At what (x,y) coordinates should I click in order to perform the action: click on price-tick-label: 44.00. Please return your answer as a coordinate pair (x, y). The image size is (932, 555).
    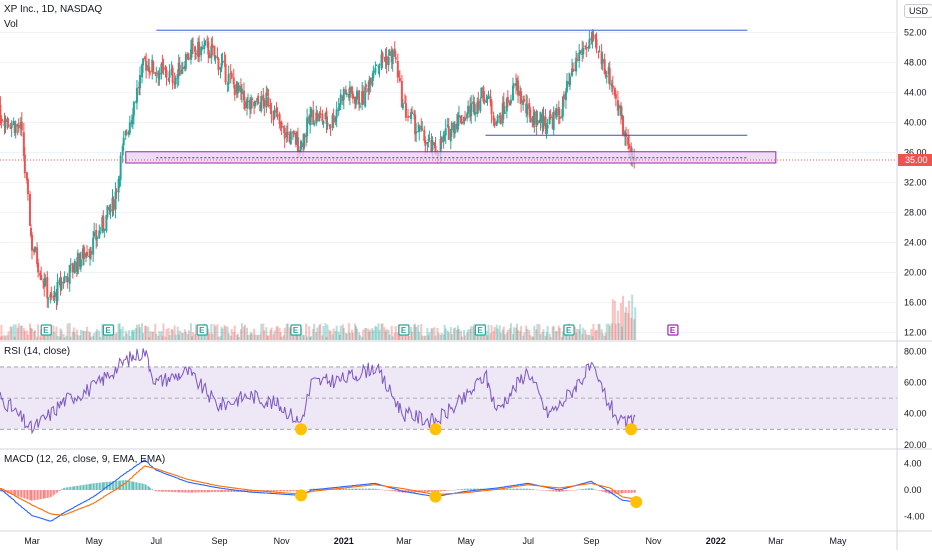
    Looking at the image, I should click on (915, 93).